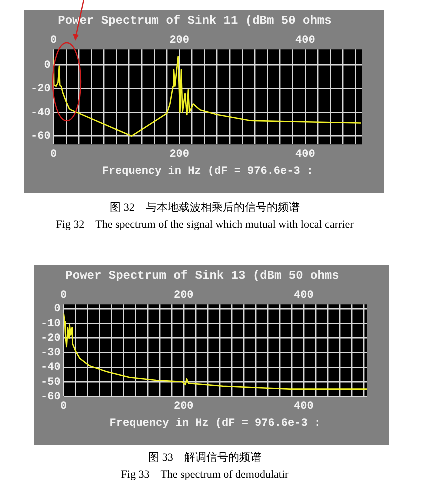 Image resolution: width=442 pixels, height=493 pixels. I want to click on caption: Fig 33 The spectrum of demodulatir, so click(205, 475).